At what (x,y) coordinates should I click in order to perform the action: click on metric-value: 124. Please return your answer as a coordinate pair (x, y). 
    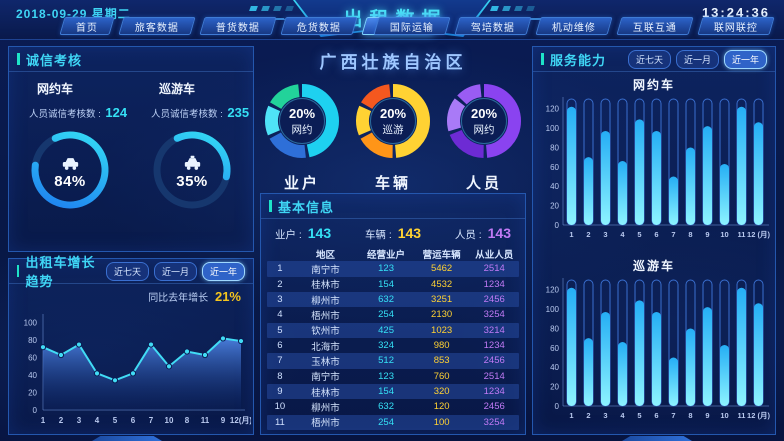
    Looking at the image, I should click on (116, 112).